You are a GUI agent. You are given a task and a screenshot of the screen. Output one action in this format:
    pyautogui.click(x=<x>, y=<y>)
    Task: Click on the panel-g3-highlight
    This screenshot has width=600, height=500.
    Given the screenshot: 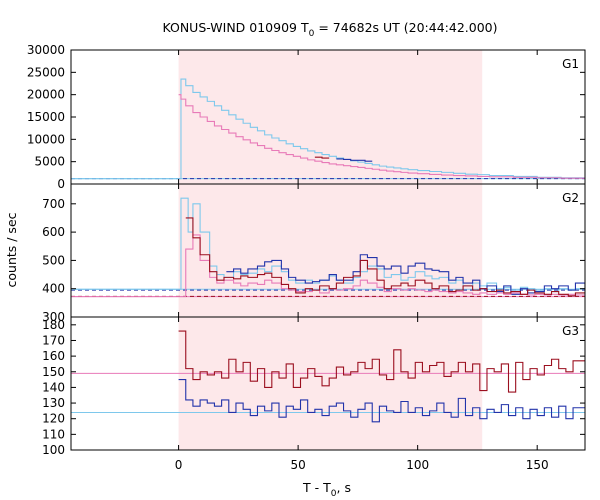 What is the action you would take?
    pyautogui.click(x=330, y=383)
    